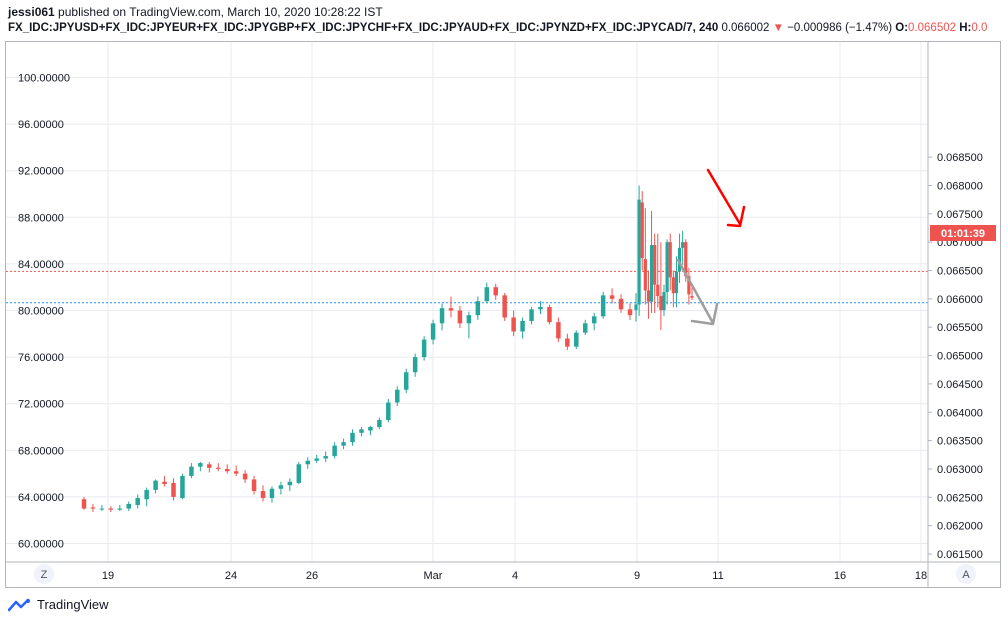 The height and width of the screenshot is (624, 1008). Describe the element at coordinates (960, 158) in the screenshot. I see `right-axis-label: 0.068500` at that location.